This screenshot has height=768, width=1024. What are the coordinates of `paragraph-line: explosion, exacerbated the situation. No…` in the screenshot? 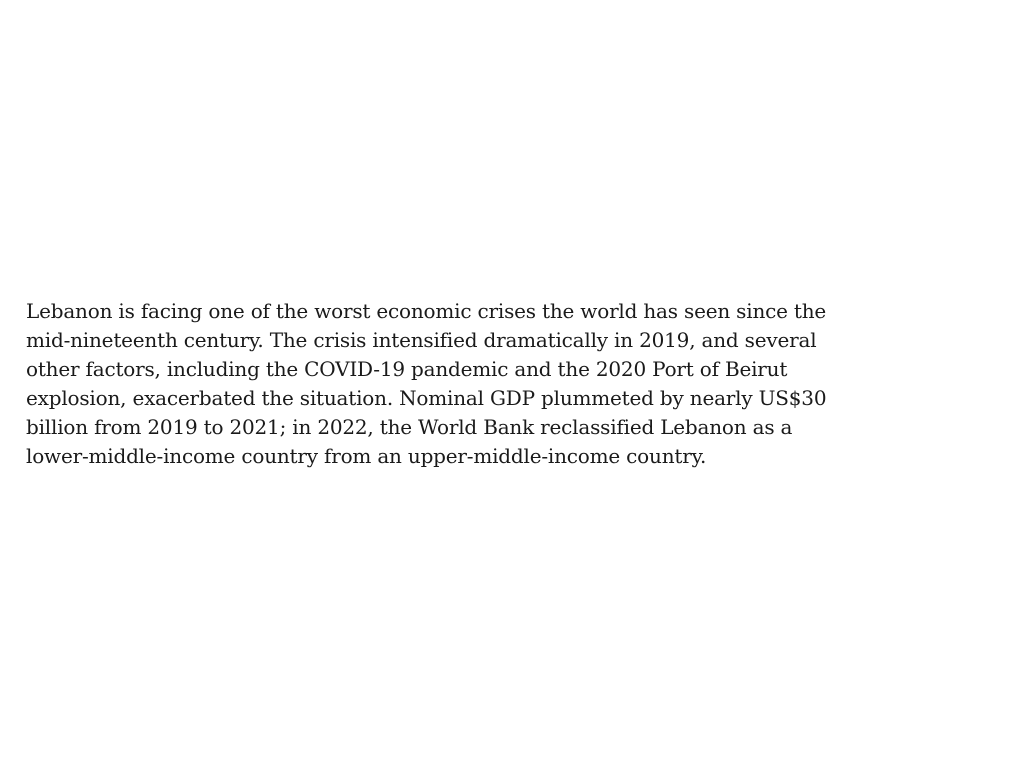 It's located at (426, 398).